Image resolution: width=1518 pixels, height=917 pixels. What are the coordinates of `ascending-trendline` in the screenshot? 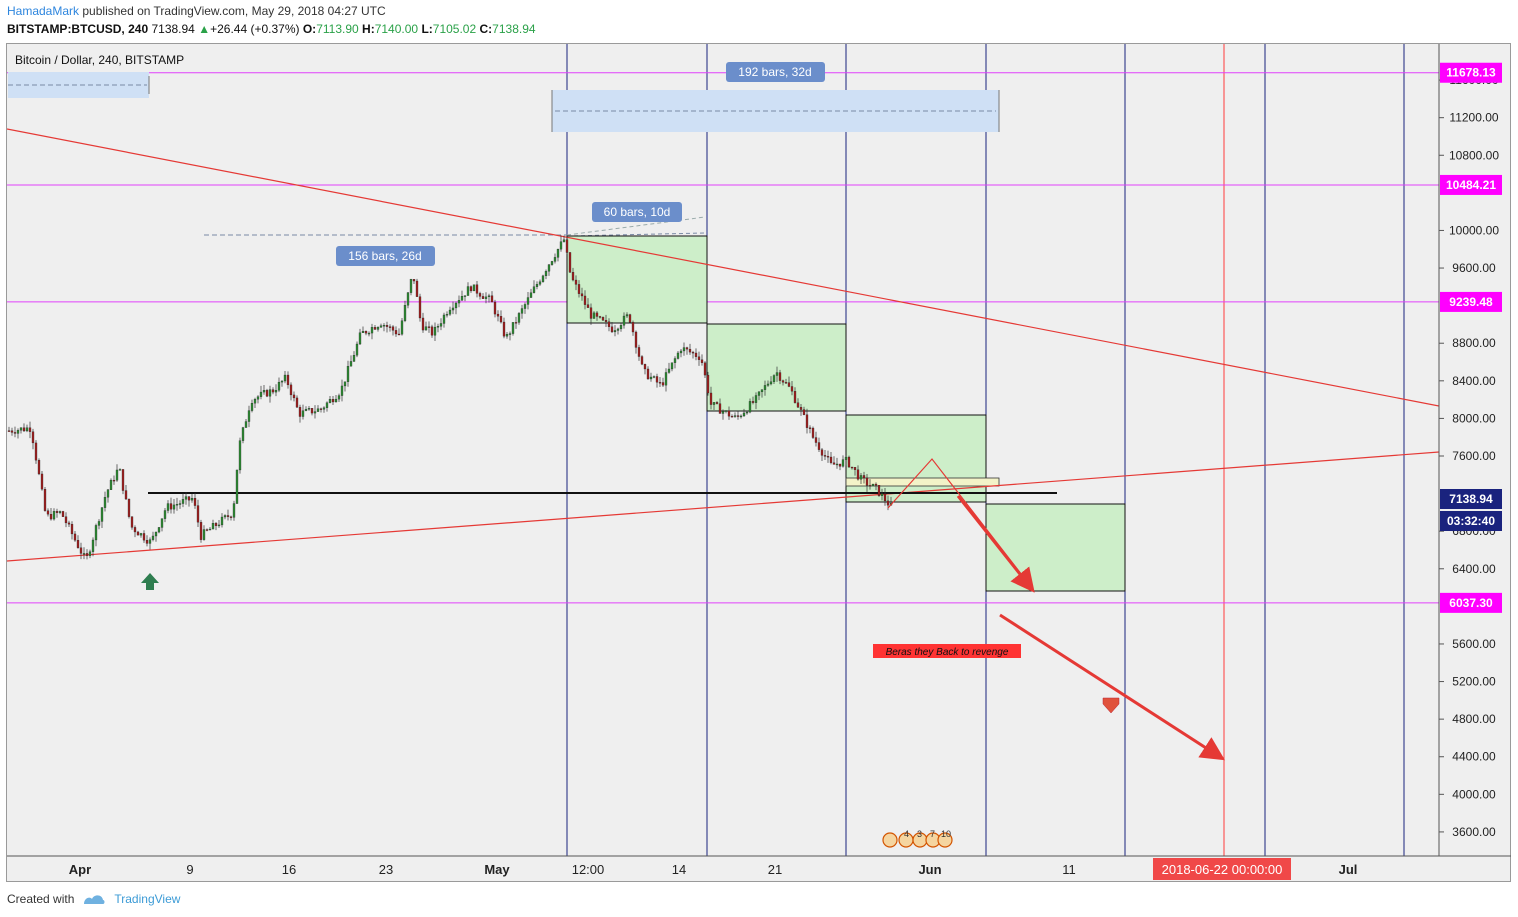 It's located at (723, 506).